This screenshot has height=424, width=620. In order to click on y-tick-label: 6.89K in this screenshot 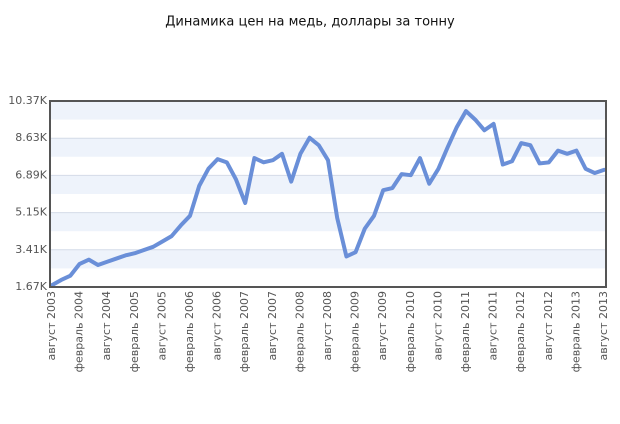, I will do `click(31, 174)`.